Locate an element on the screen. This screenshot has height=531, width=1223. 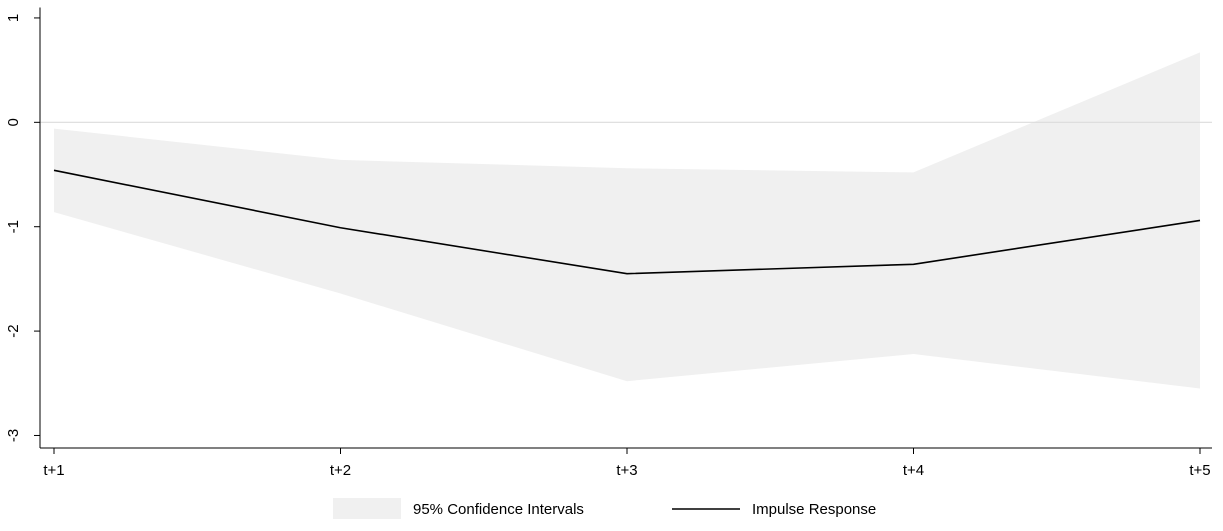
x-tick-label: t+2 is located at coordinates (340, 470).